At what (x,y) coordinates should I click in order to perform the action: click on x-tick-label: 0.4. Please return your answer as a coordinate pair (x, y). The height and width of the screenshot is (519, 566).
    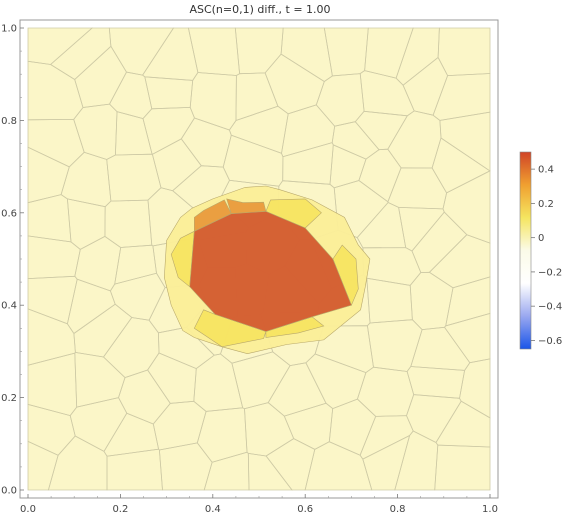
    Looking at the image, I should click on (213, 509).